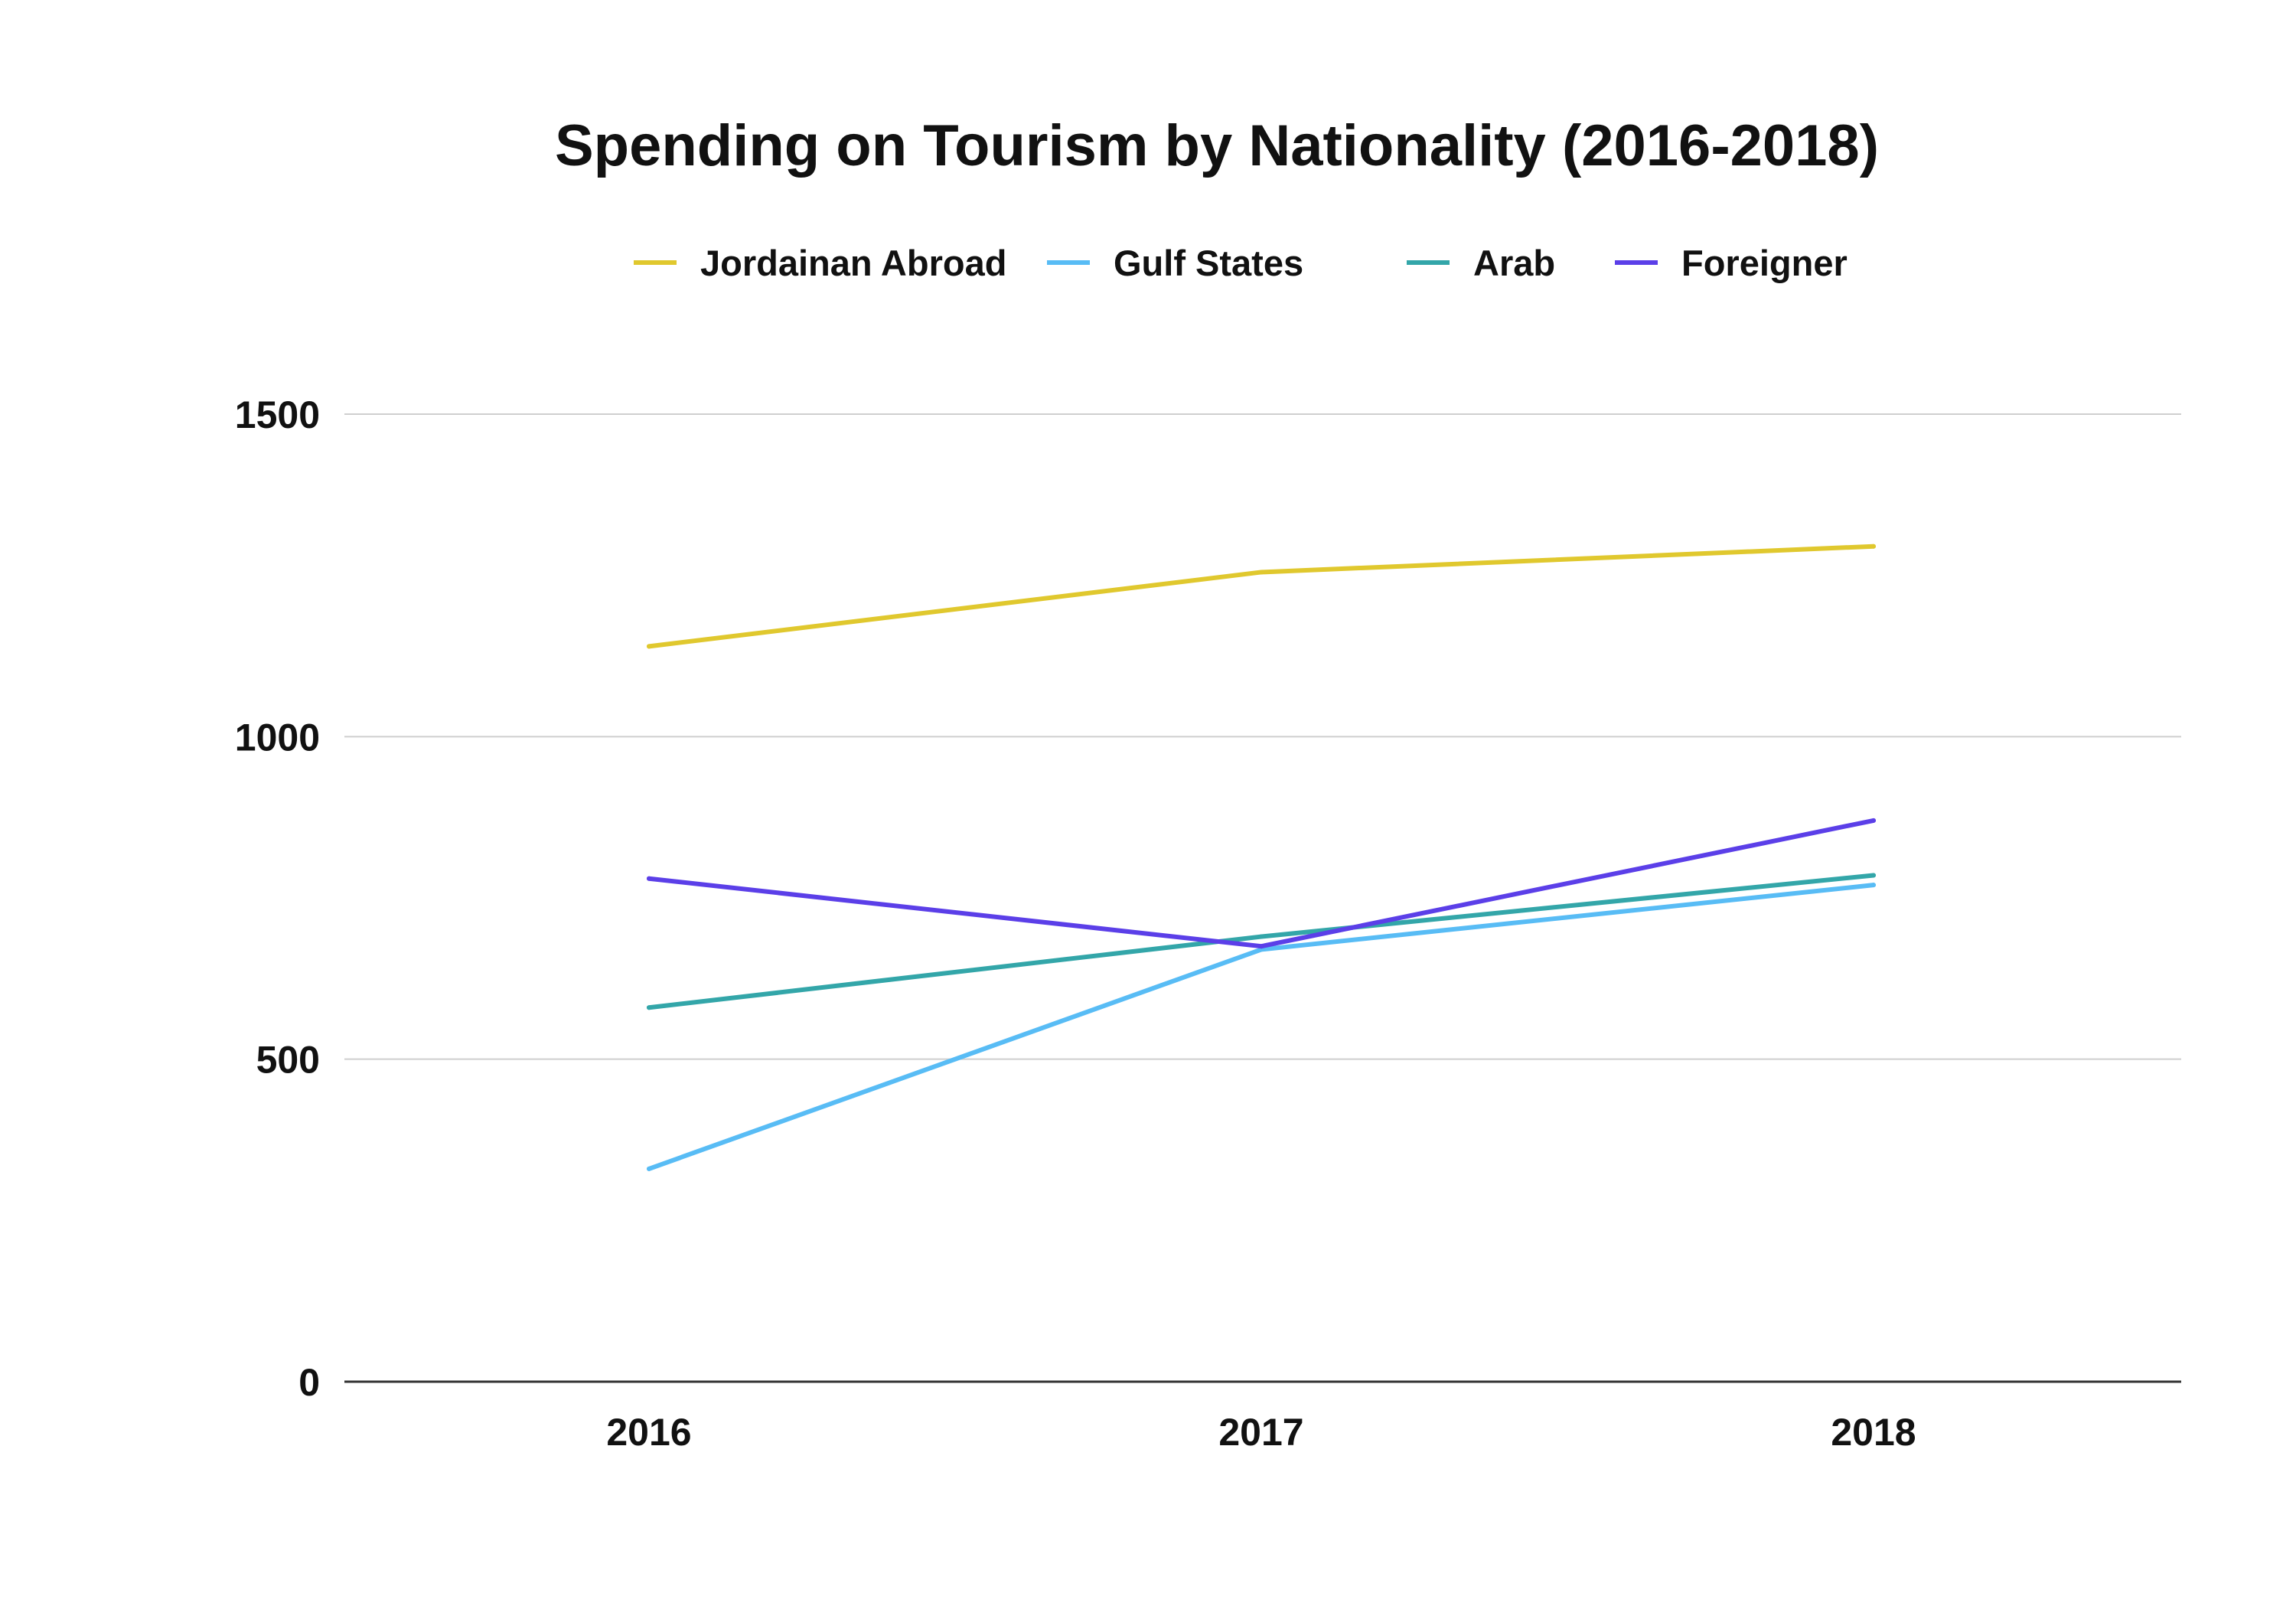 The image size is (2296, 1619). I want to click on y-tick-label: 0, so click(309, 1382).